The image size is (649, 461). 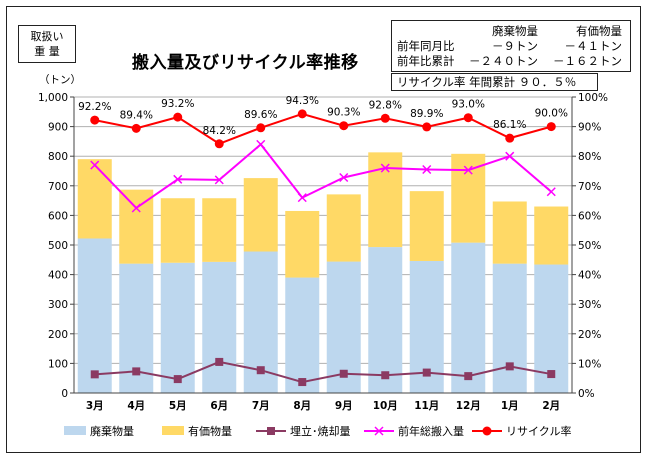 I want to click on left-axis-tick-label: 900, so click(x=58, y=128).